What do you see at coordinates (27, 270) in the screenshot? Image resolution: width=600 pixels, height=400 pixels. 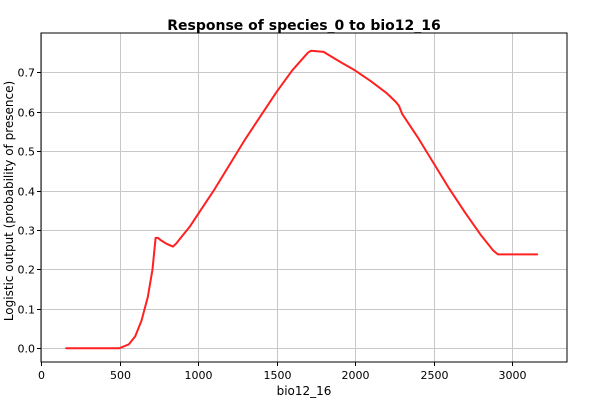 I see `y-tick-label: 0.2` at bounding box center [27, 270].